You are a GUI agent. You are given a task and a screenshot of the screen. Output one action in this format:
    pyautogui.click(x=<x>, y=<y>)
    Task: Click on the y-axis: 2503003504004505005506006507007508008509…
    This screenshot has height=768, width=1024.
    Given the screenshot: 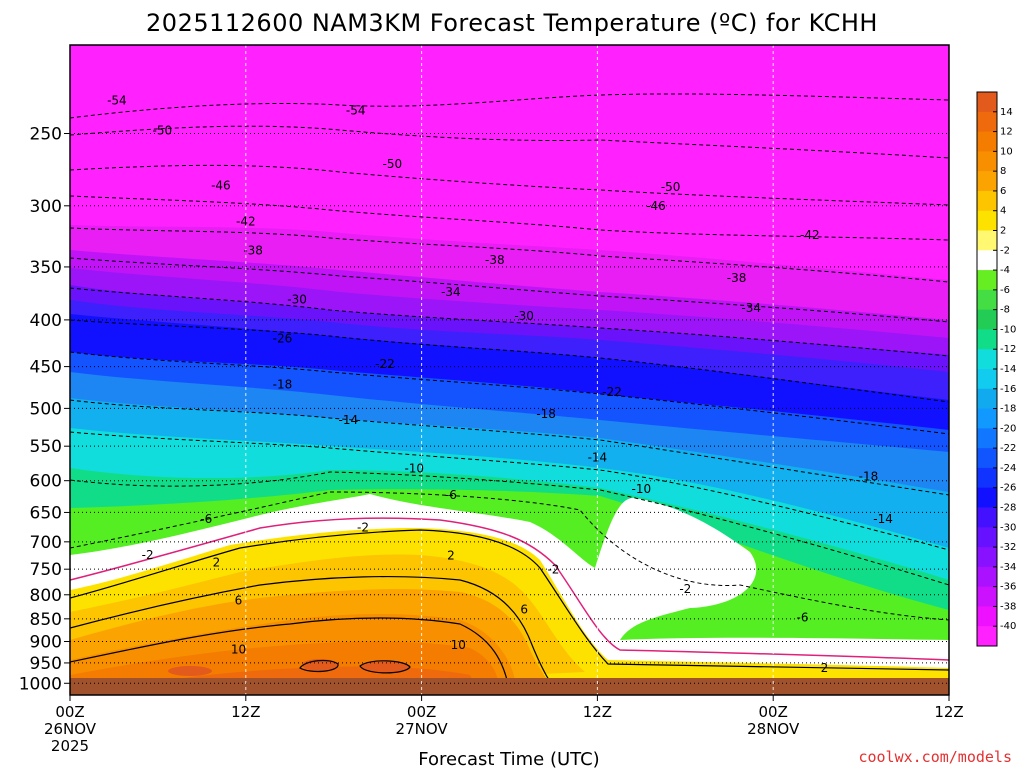 What is the action you would take?
    pyautogui.click(x=44, y=409)
    